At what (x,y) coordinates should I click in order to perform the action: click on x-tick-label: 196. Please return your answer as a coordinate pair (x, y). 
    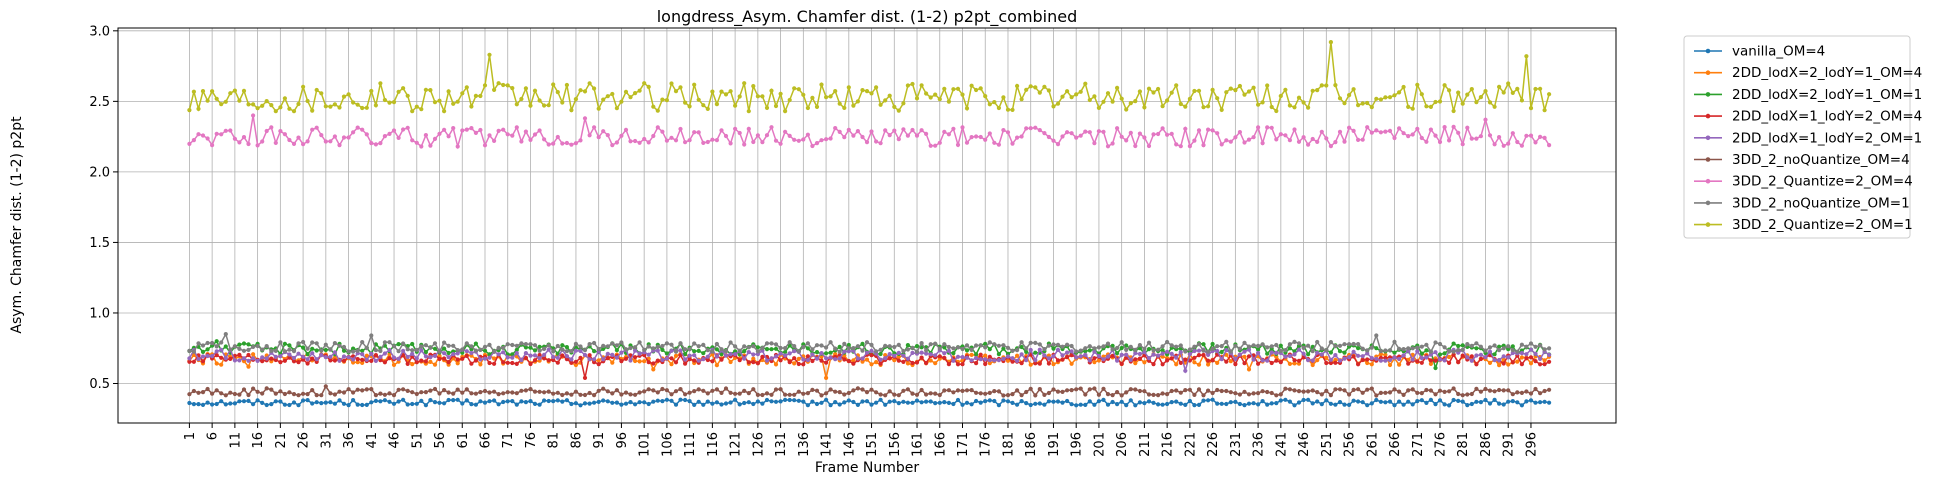
    Looking at the image, I should click on (1077, 444).